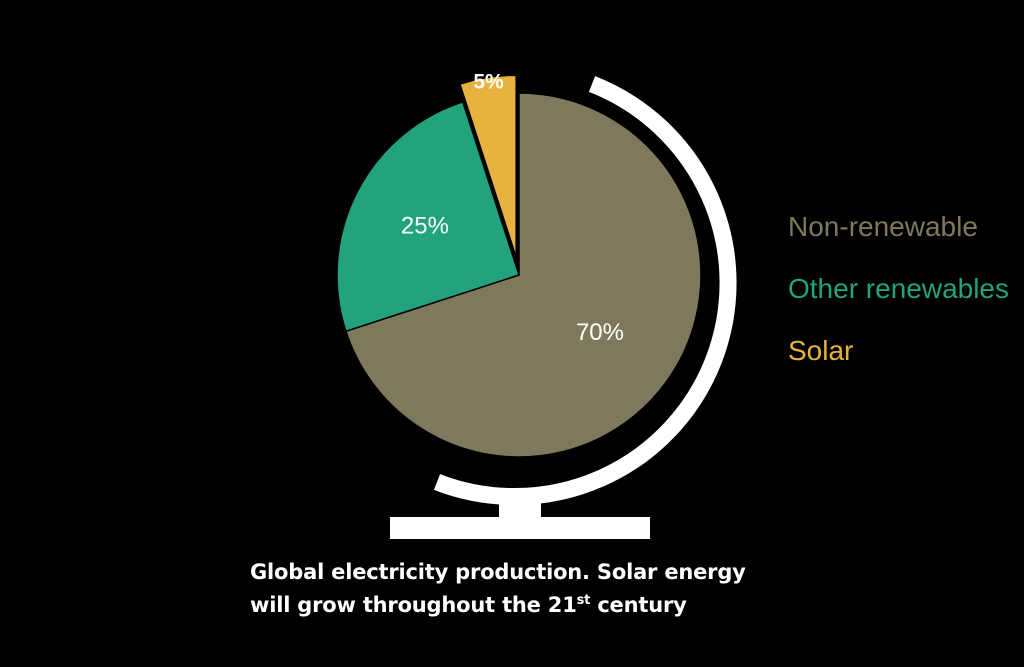 The width and height of the screenshot is (1024, 667). Describe the element at coordinates (600, 332) in the screenshot. I see `data-label-non-renewable: 70%` at that location.